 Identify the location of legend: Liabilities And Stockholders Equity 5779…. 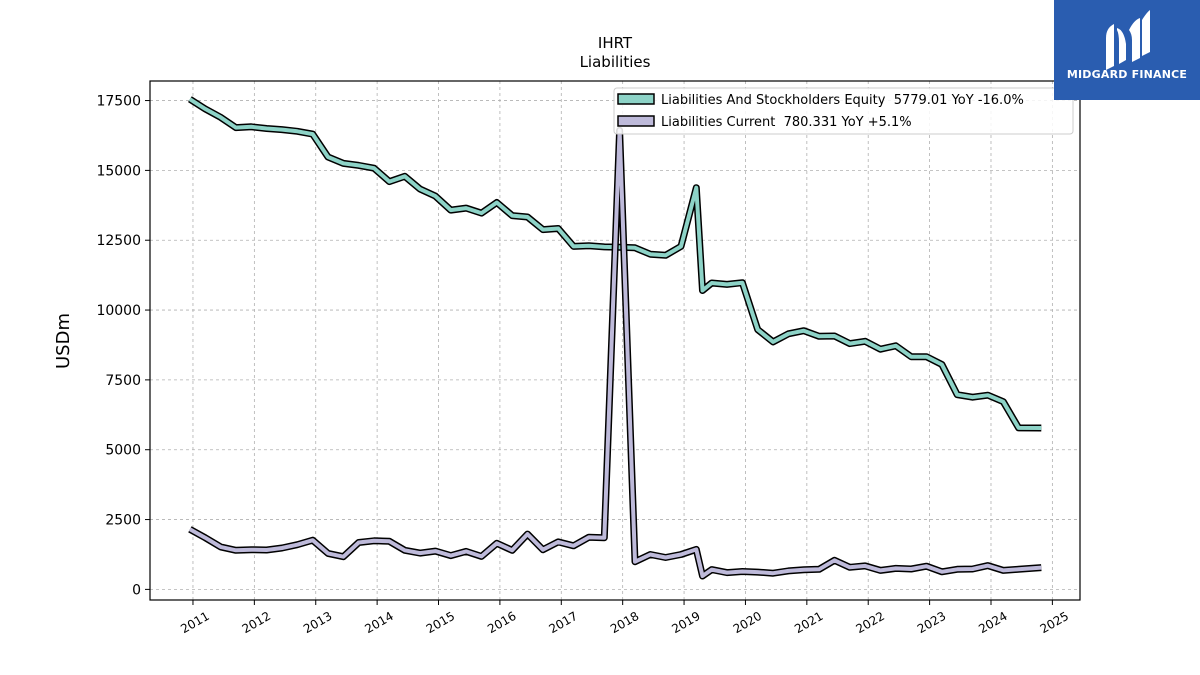
(843, 111).